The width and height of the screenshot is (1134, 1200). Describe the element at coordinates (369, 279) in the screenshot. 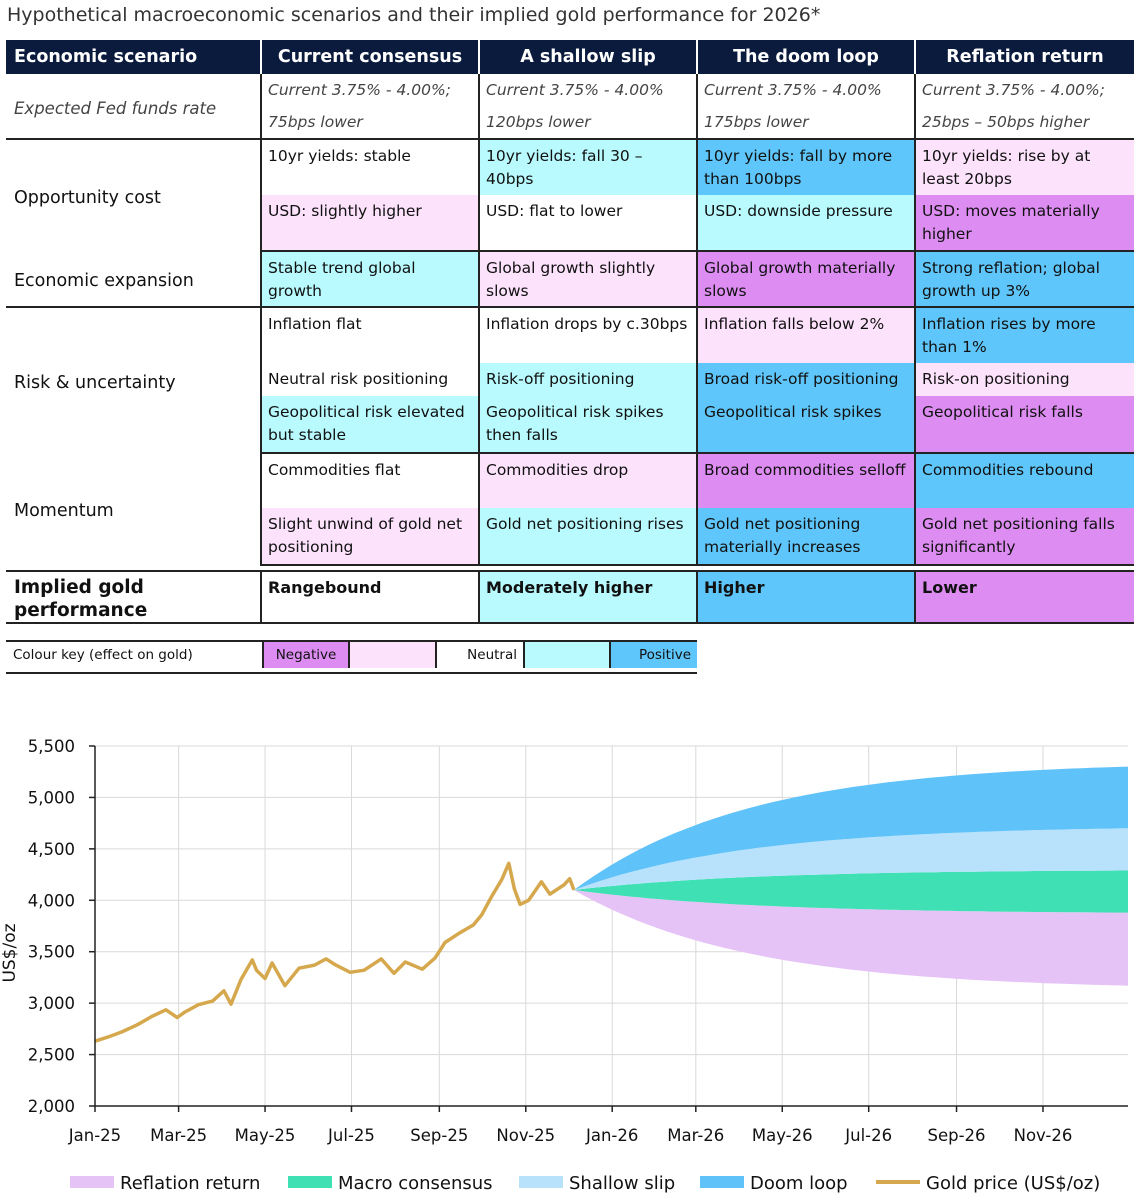

I see `scenario-cell-current-consensus: Stable trend global growth` at that location.